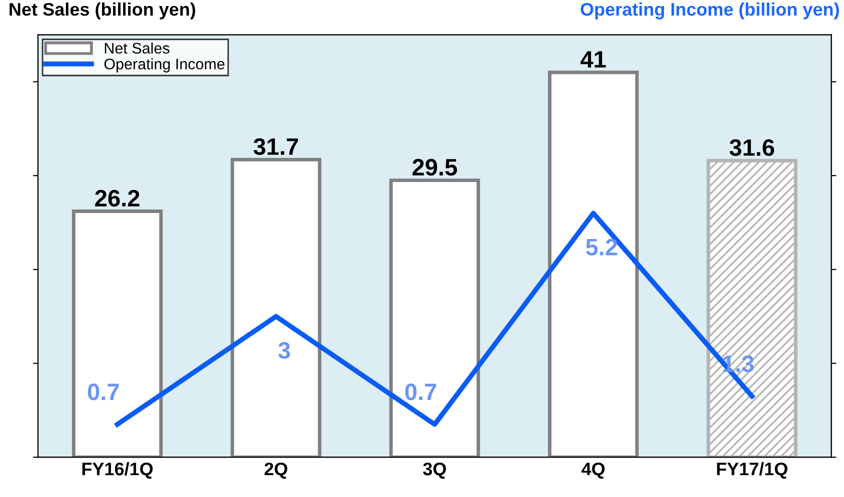 The width and height of the screenshot is (844, 497). What do you see at coordinates (593, 59) in the screenshot?
I see `data-label: 41` at bounding box center [593, 59].